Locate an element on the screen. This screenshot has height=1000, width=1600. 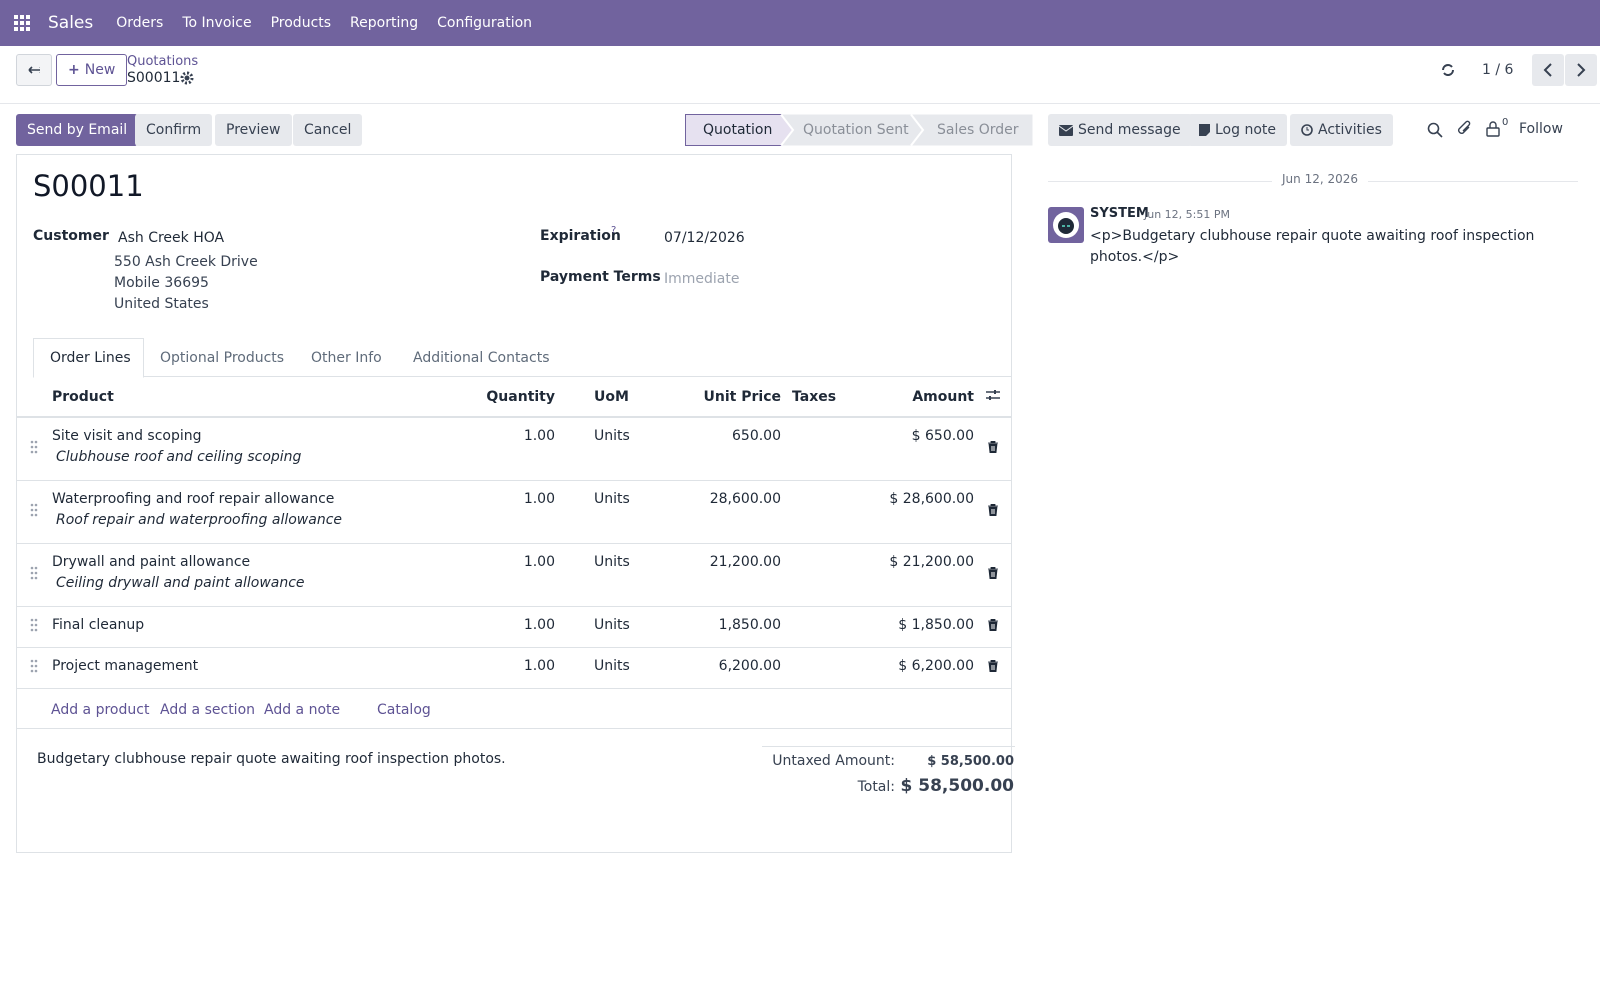
unit-price: 21,200.00 is located at coordinates (745, 561).